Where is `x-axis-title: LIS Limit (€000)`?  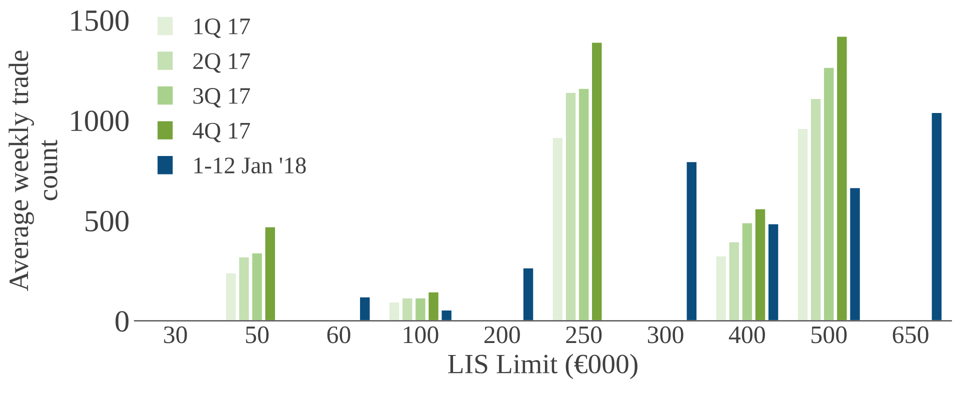
x-axis-title: LIS Limit (€000) is located at coordinates (543, 367).